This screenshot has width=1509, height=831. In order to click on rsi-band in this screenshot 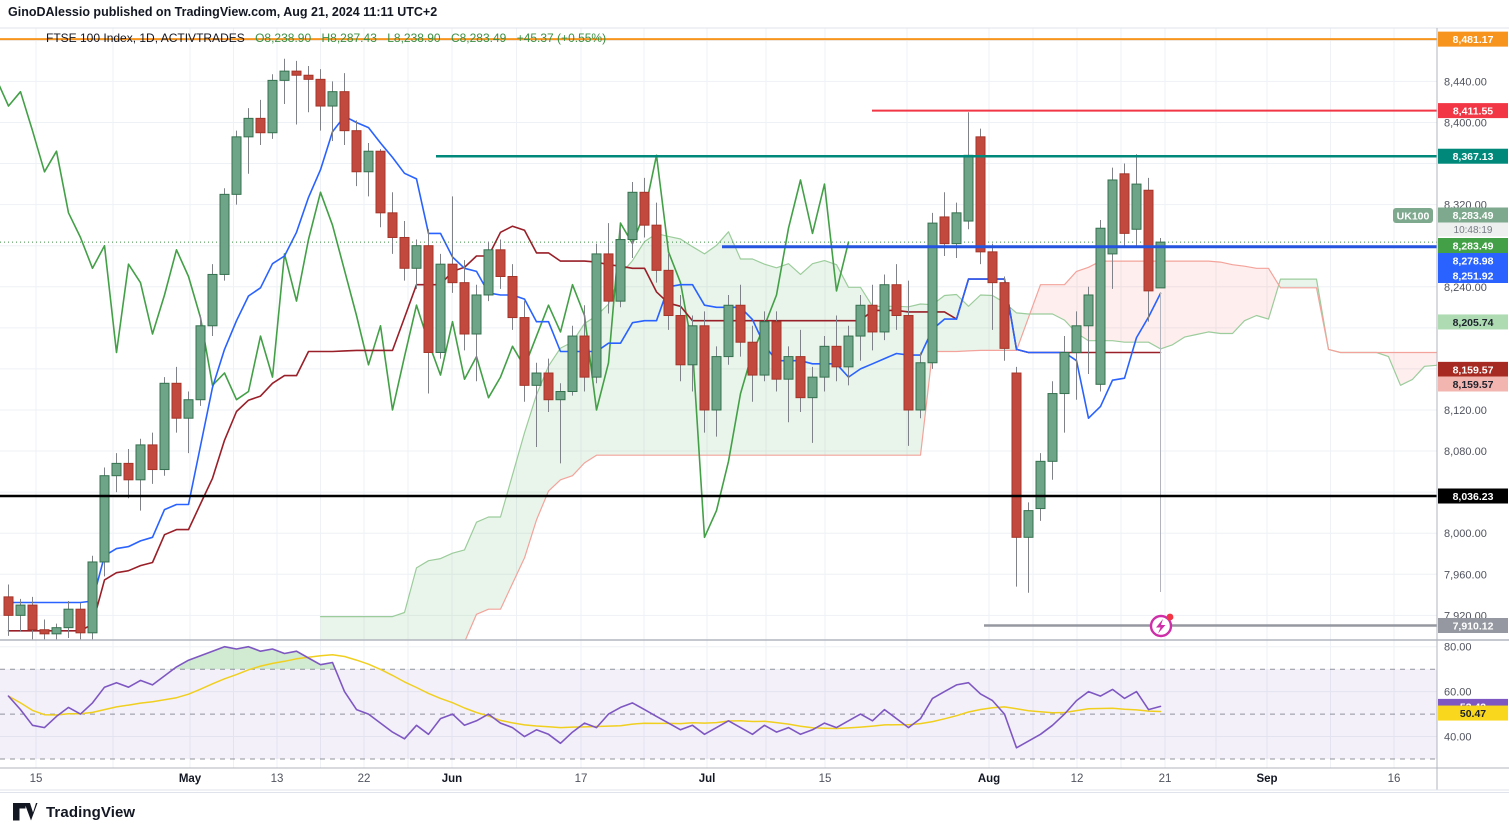, I will do `click(718, 714)`.